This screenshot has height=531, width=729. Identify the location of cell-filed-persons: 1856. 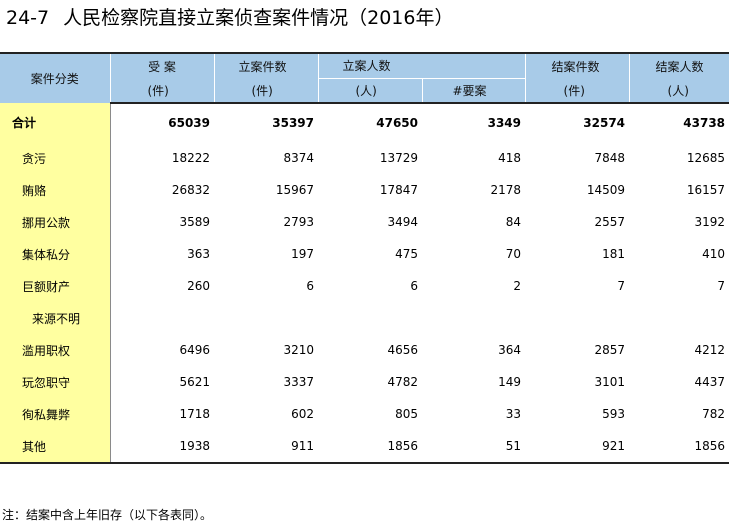
(370, 447).